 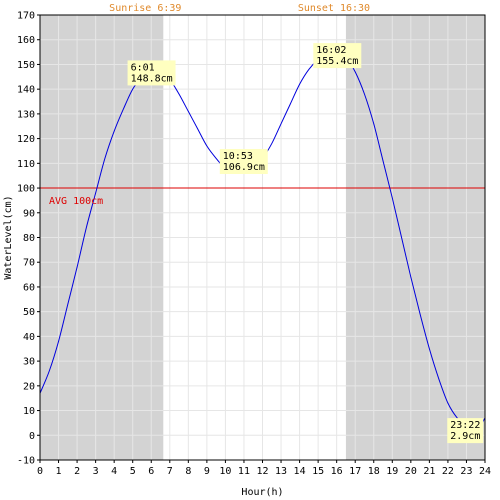 I want to click on y-tick-label: 140, so click(x=26, y=90).